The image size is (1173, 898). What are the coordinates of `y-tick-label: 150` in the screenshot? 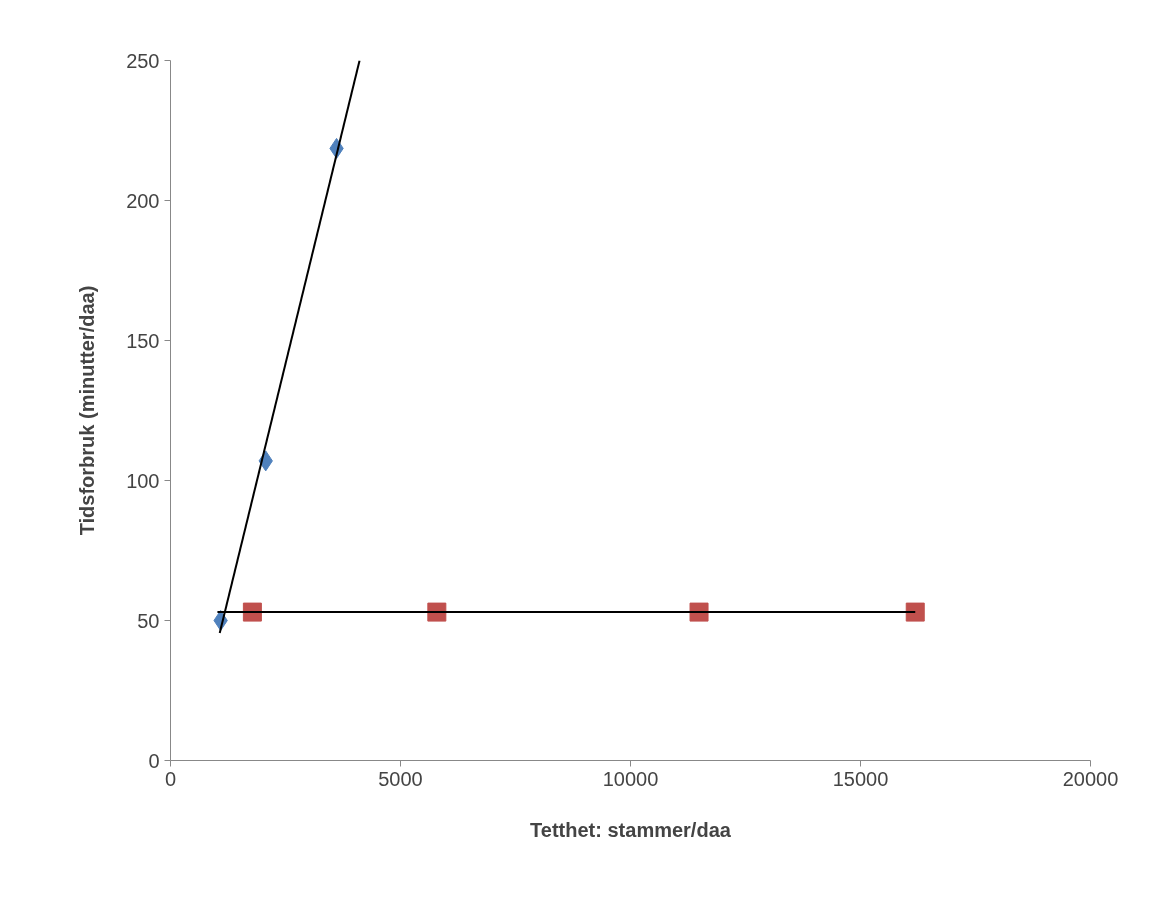 It's located at (143, 340).